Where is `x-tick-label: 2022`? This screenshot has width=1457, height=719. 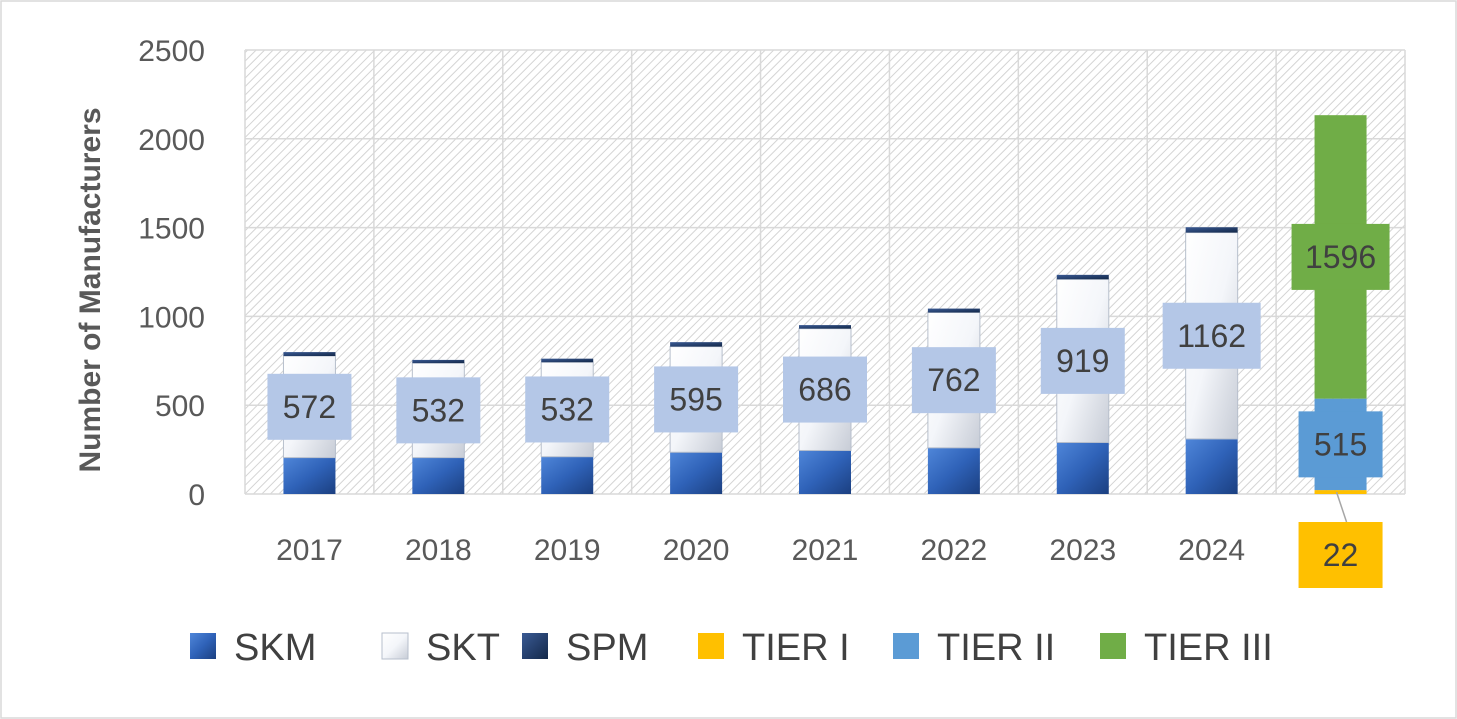 x-tick-label: 2022 is located at coordinates (954, 550).